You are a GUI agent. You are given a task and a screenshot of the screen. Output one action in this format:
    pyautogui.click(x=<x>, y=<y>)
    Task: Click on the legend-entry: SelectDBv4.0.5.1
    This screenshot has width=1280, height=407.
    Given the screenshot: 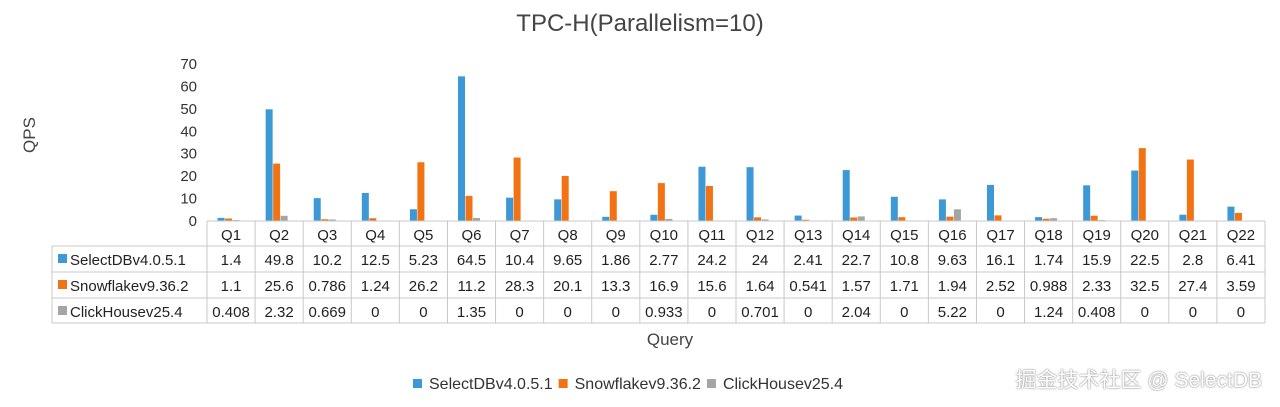 What is the action you would take?
    pyautogui.click(x=491, y=384)
    